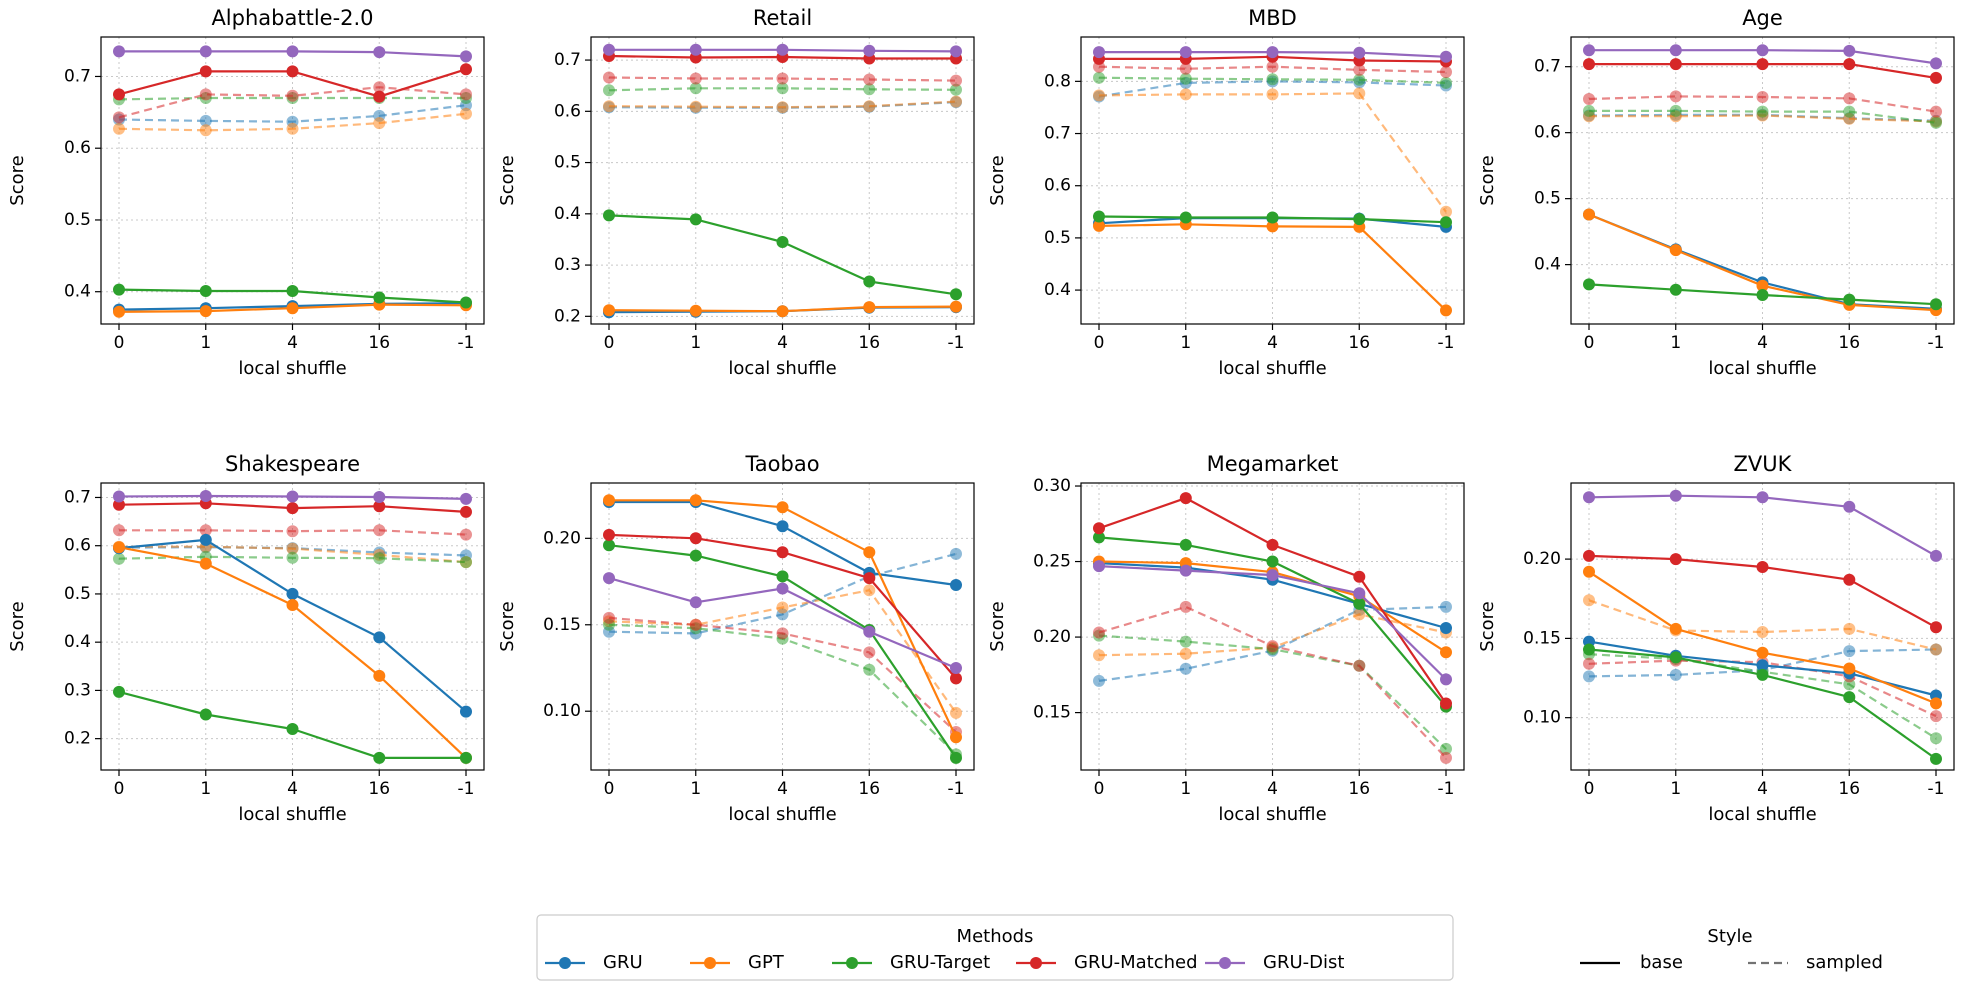  Describe the element at coordinates (1936, 111) in the screenshot. I see `chart-4-point-gru-matched-sampled` at that location.